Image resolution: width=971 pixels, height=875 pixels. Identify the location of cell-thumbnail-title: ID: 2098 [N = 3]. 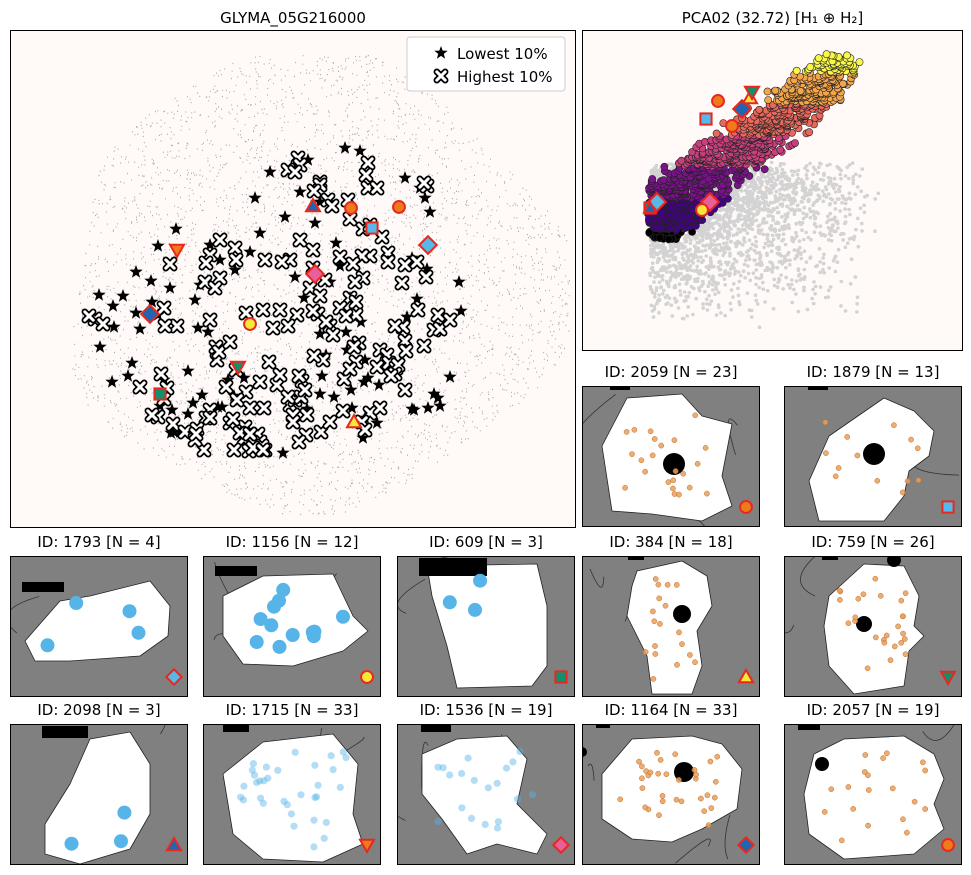
(99, 710).